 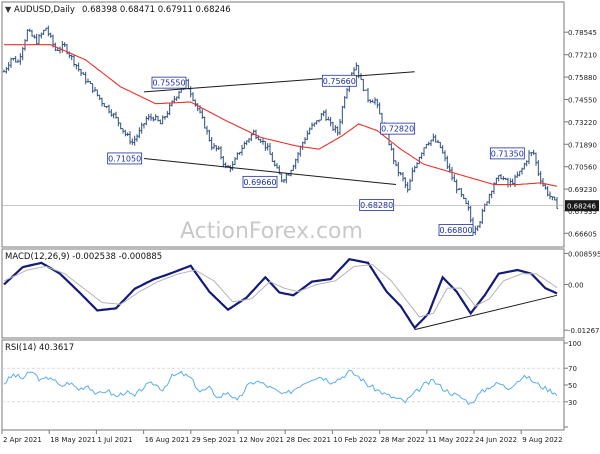 What do you see at coordinates (582, 33) in the screenshot?
I see `price-tick-label: 0.78545` at bounding box center [582, 33].